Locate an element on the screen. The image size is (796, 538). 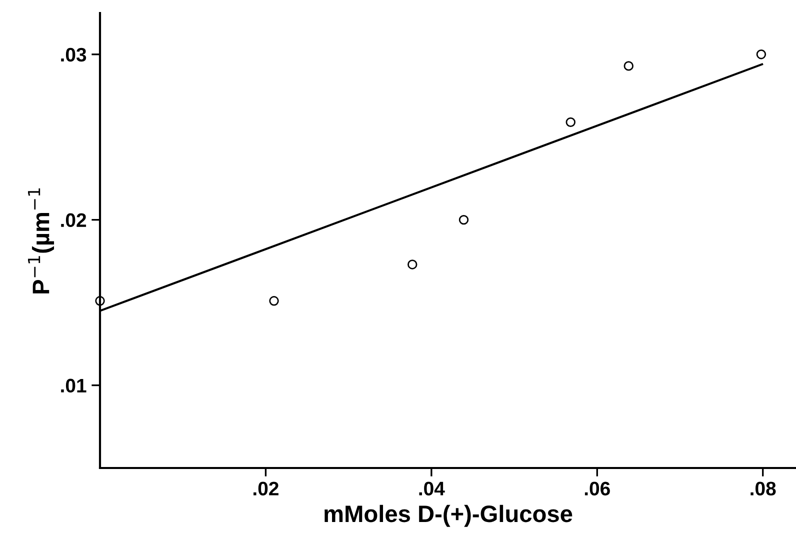
x-tick-label: .02 is located at coordinates (266, 489).